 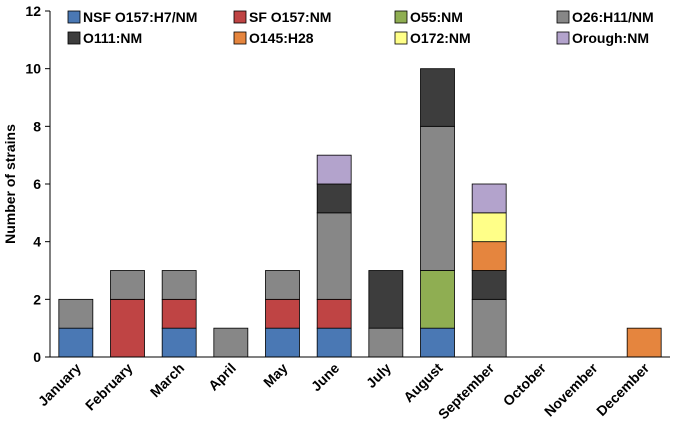 I want to click on x-tick-label: December, so click(x=623, y=389).